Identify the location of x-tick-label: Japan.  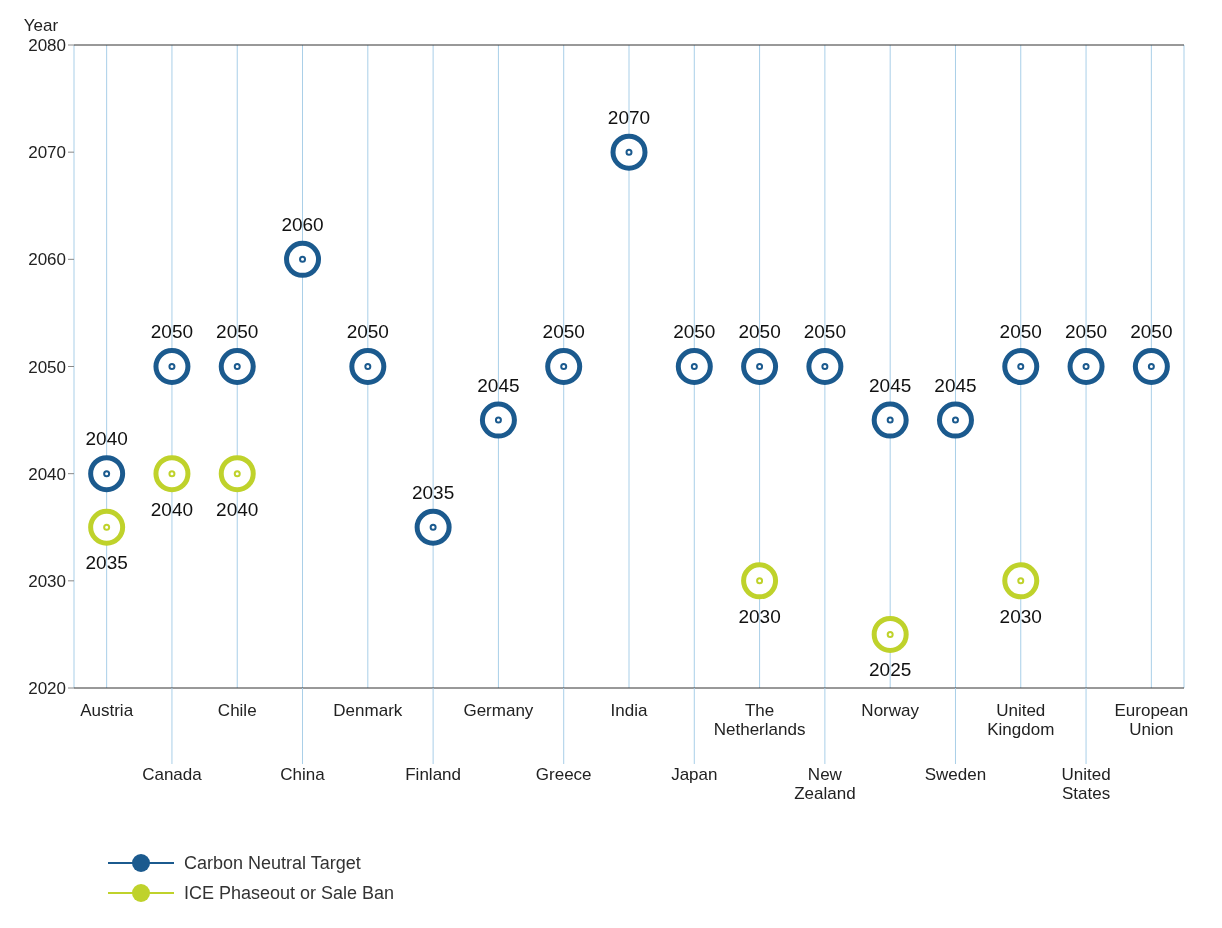
(694, 774).